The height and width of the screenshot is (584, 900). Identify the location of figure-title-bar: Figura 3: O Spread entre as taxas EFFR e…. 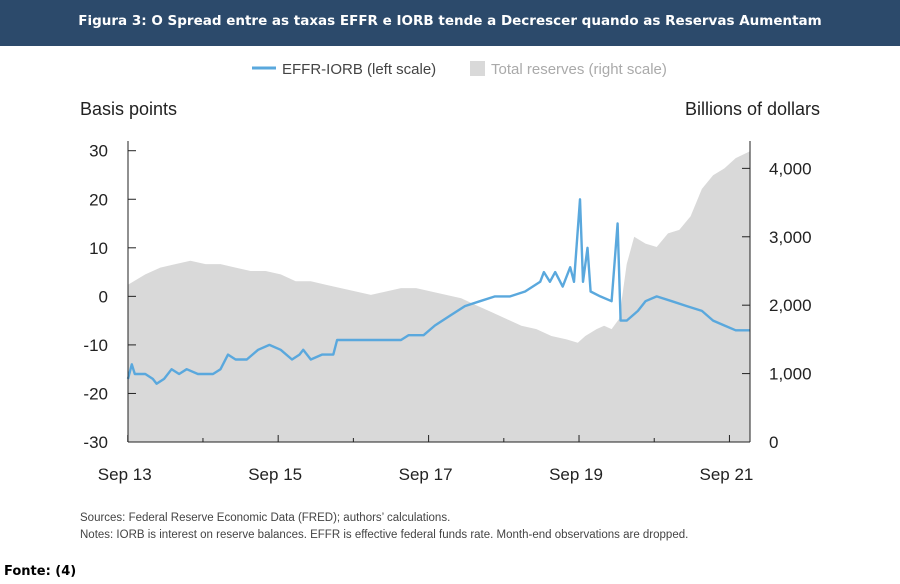
(450, 23).